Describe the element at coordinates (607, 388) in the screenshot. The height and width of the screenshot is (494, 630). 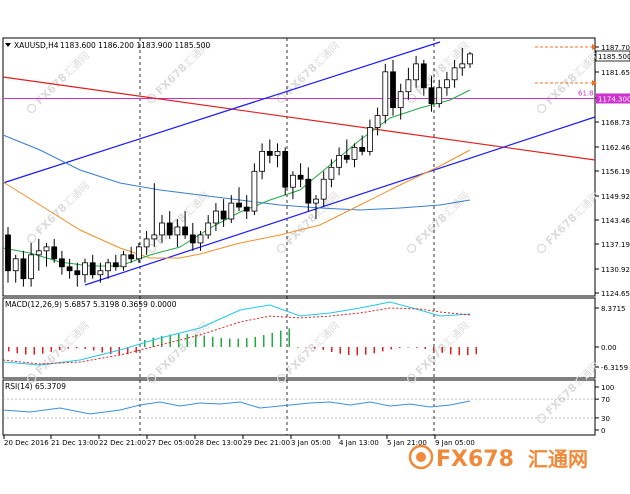
I see `rsi-tick-label: 100` at that location.